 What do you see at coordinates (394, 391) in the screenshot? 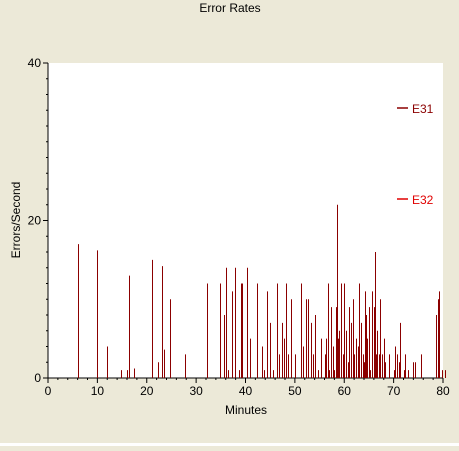
I see `x-tick-label: 70` at bounding box center [394, 391].